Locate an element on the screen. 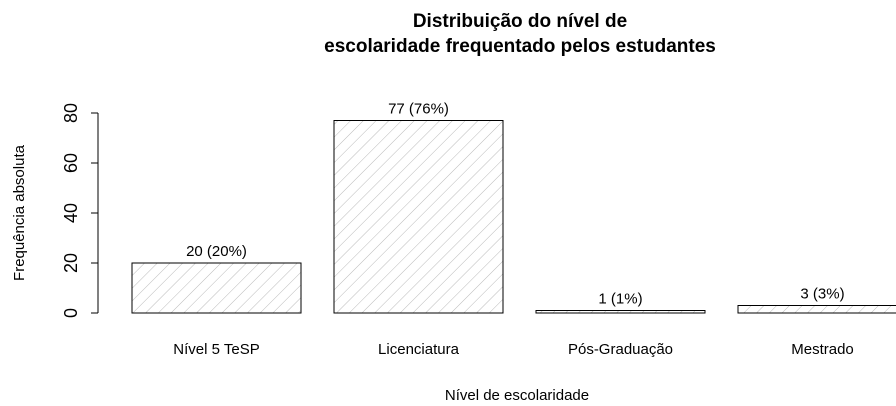 Image resolution: width=896 pixels, height=406 pixels. x-tick-label: Mestrado is located at coordinates (822, 349).